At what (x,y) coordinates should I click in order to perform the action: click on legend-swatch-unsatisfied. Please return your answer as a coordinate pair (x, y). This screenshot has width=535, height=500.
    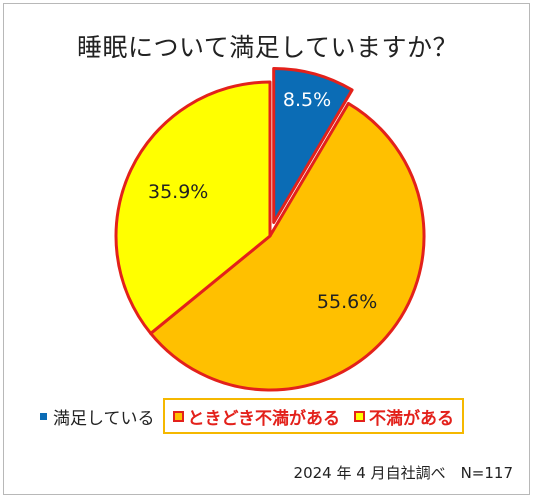
    Looking at the image, I should click on (359, 416).